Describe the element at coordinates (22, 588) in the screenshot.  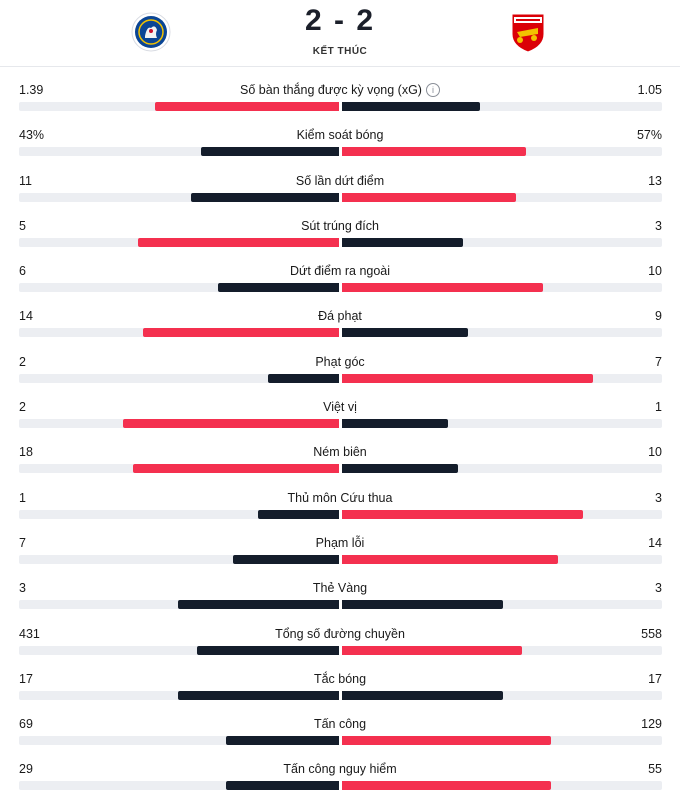
I see `home-stat-value: 3` at that location.